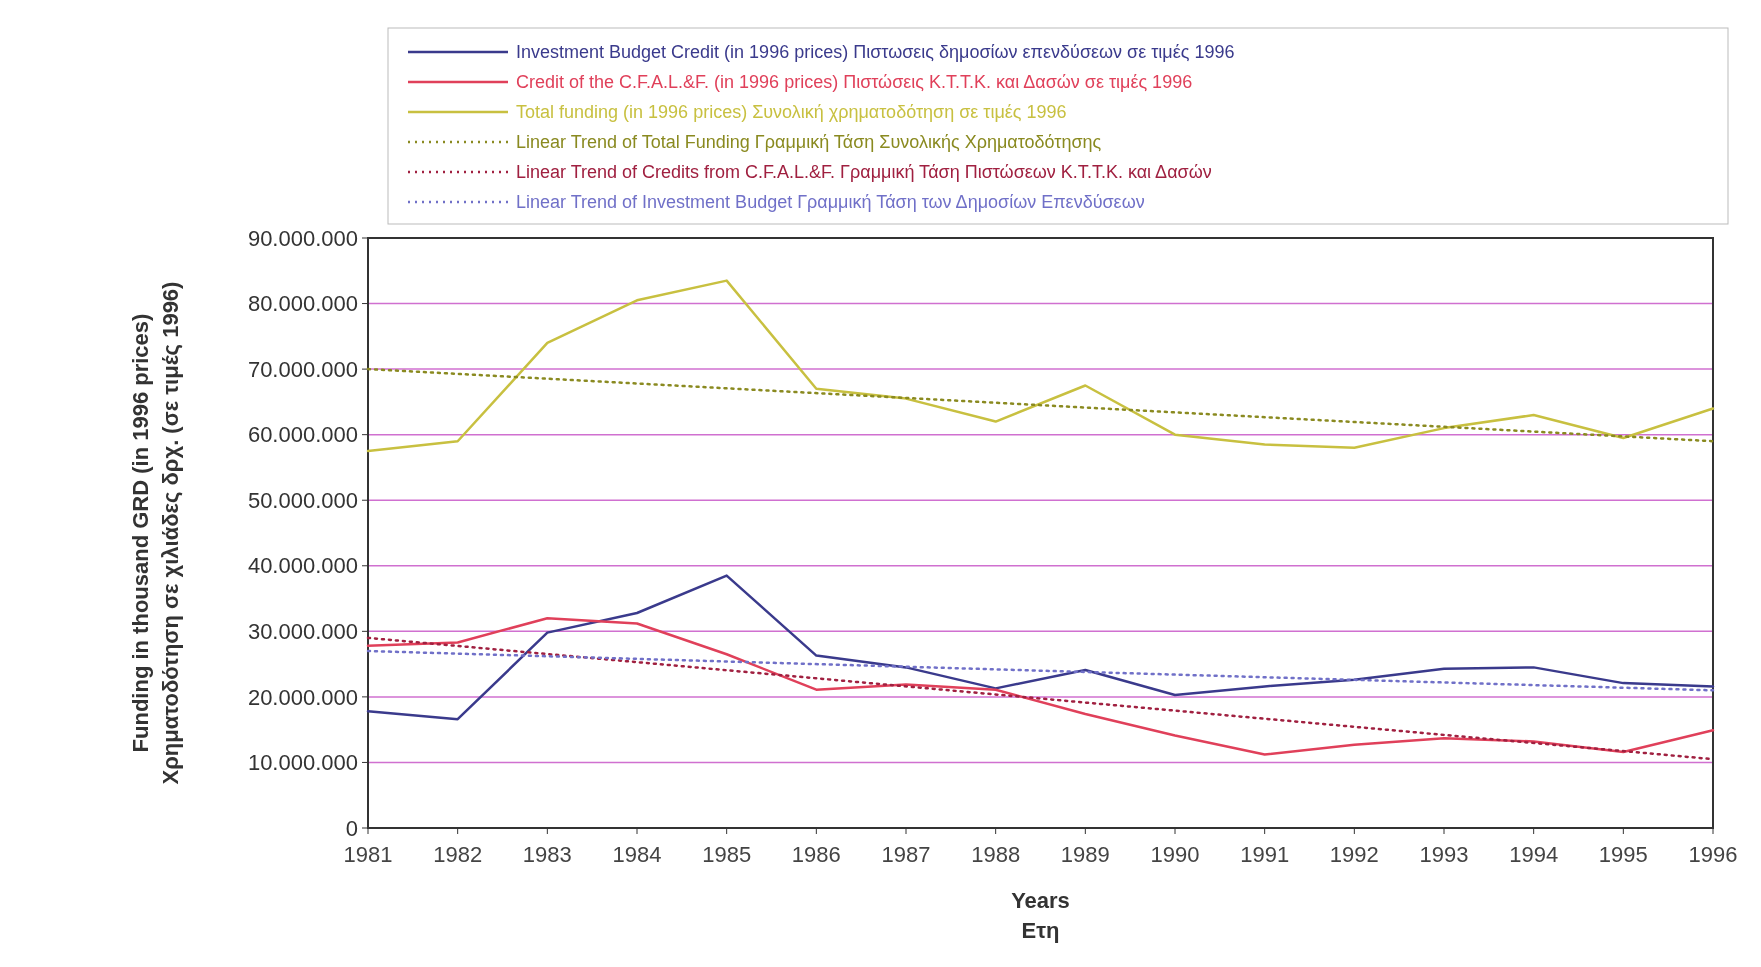 The width and height of the screenshot is (1761, 967). I want to click on x-tick-label: 1989, so click(1085, 854).